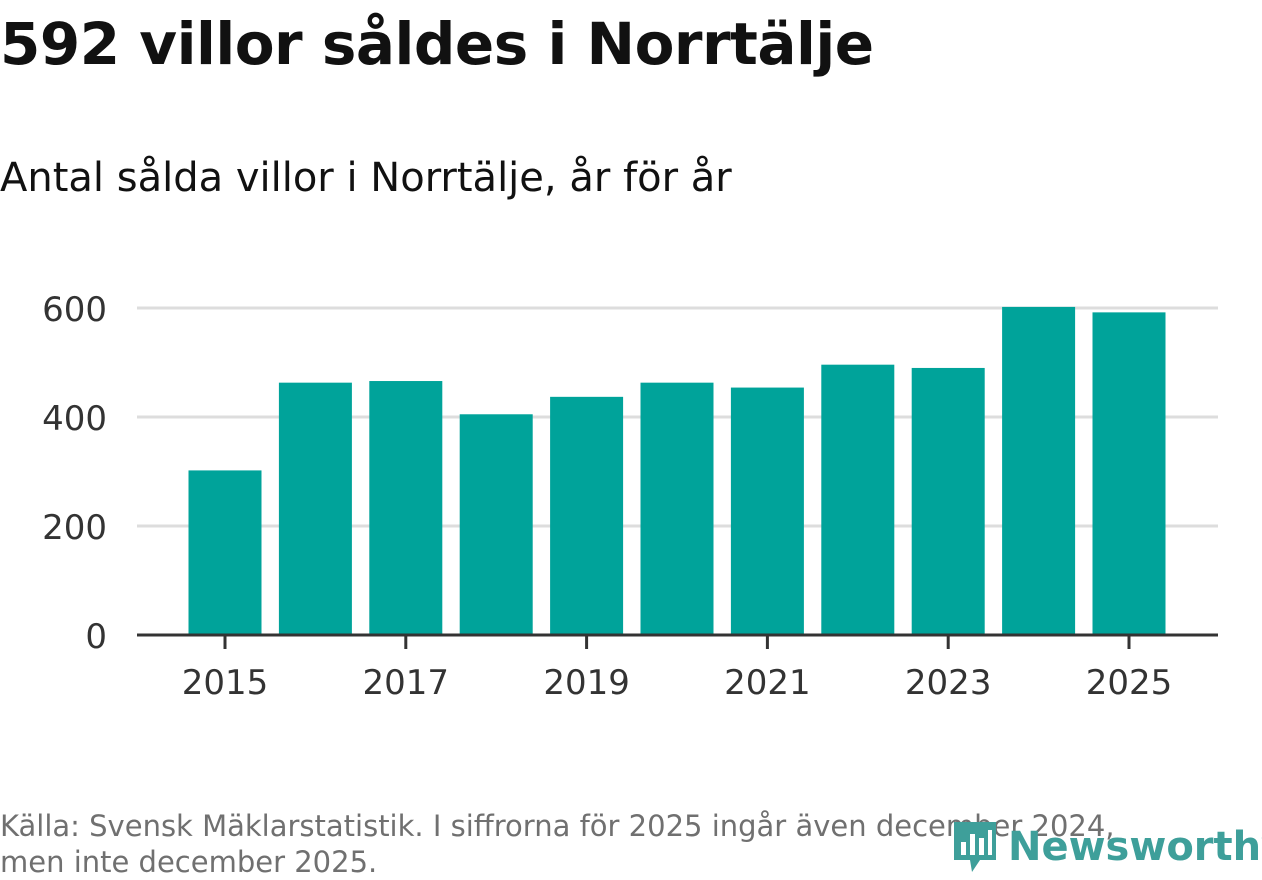  I want to click on newsworthy-logo-text: Newsworthy, so click(1135, 847).